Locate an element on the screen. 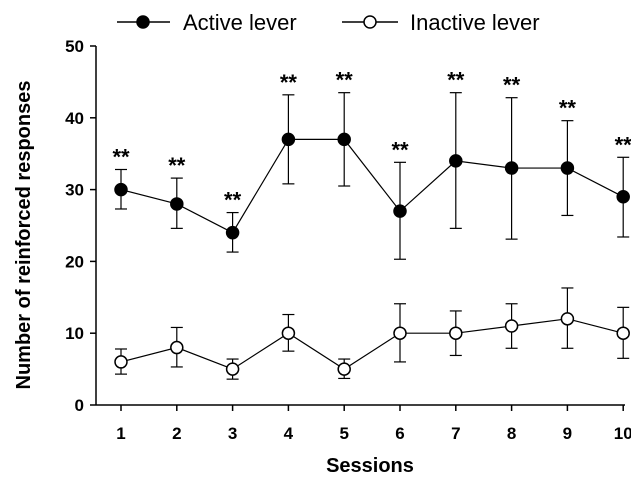 This screenshot has width=631, height=479. legend-label-active: Active lever is located at coordinates (240, 22).